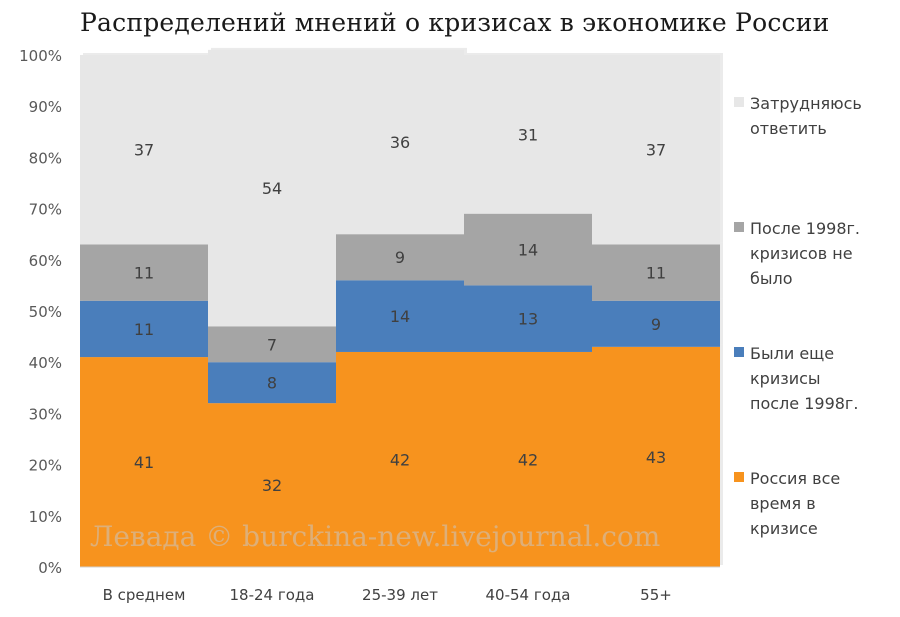 The height and width of the screenshot is (617, 900). I want to click on y-tick-label: 20%, so click(45, 466).